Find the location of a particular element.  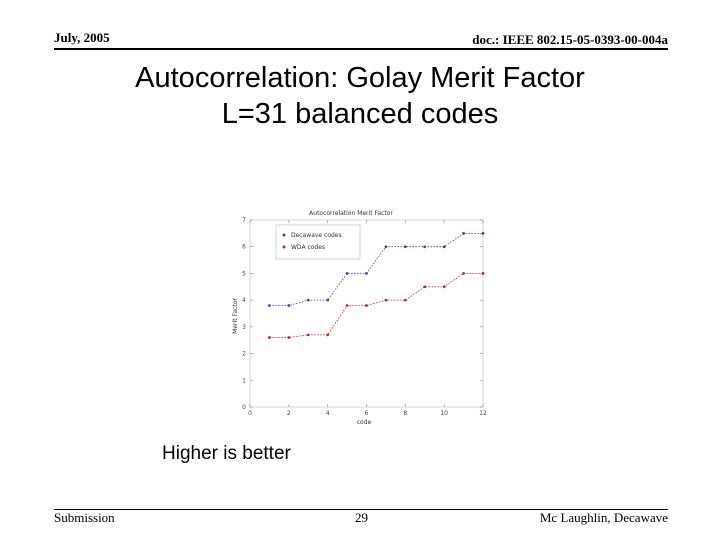

x-tick-label: 10 is located at coordinates (444, 413).